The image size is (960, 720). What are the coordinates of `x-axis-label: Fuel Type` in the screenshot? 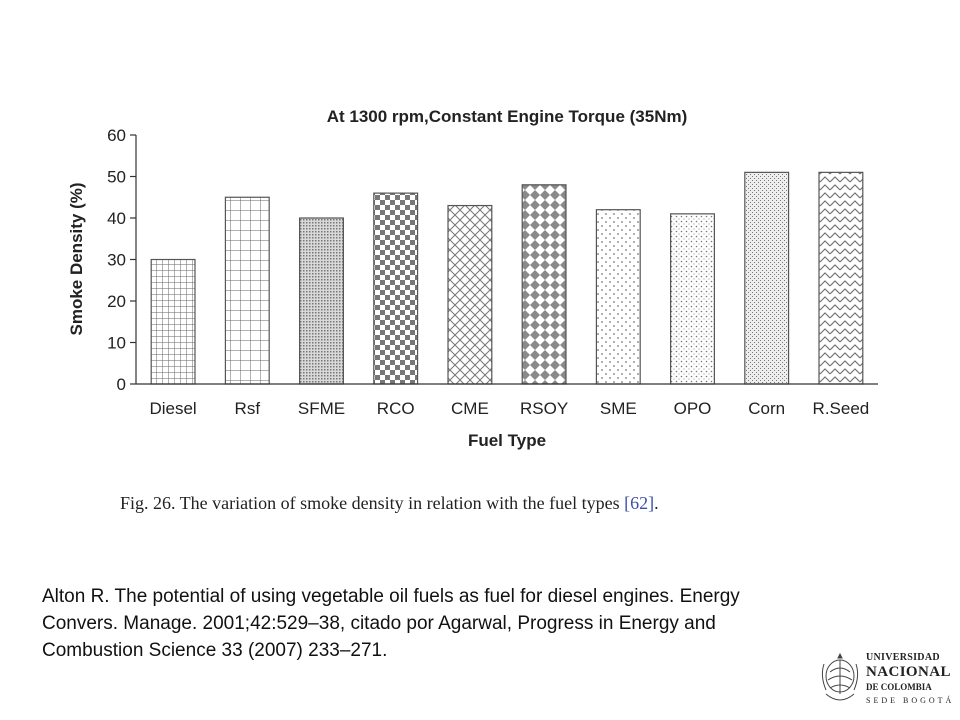 It's located at (507, 440).